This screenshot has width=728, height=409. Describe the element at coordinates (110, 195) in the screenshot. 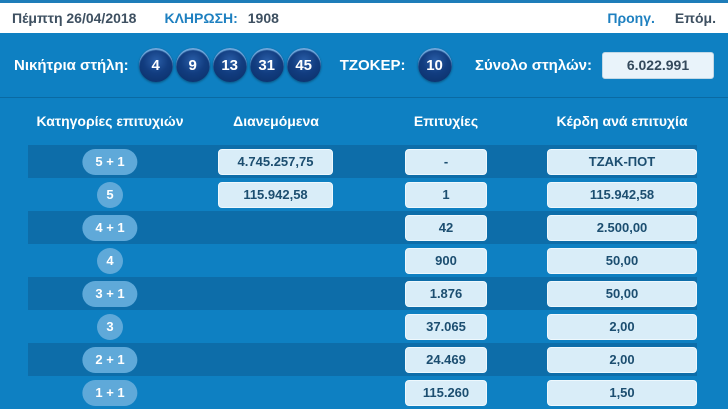

I see `category-pill: 5` at that location.